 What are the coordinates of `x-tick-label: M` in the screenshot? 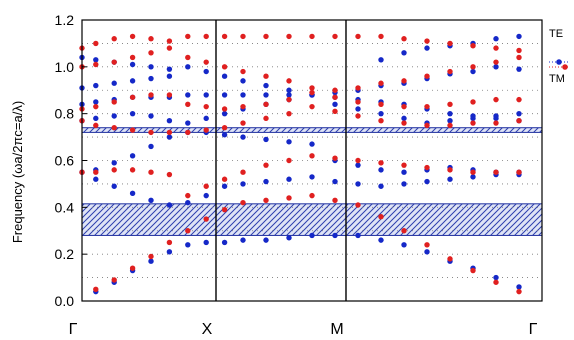 It's located at (336, 329).